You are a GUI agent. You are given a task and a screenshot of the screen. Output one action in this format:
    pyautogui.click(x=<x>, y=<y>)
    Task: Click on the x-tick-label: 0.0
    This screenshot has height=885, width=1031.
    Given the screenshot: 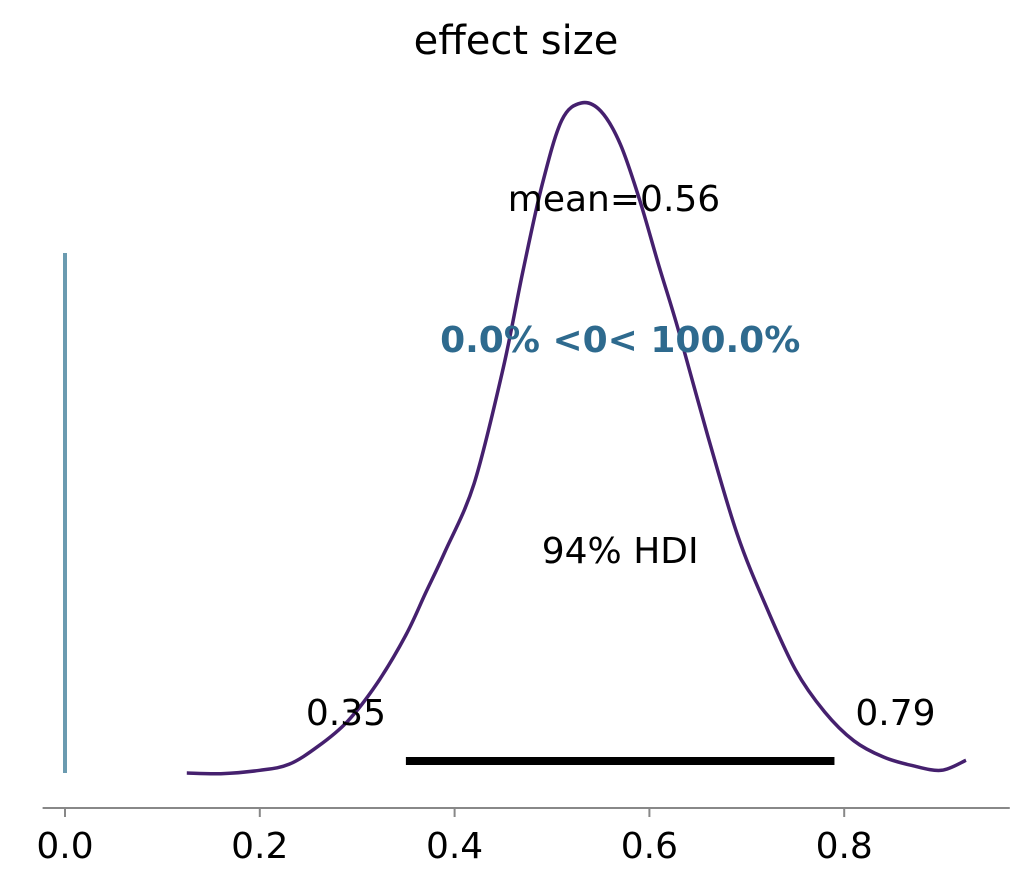 What is the action you would take?
    pyautogui.click(x=64, y=846)
    